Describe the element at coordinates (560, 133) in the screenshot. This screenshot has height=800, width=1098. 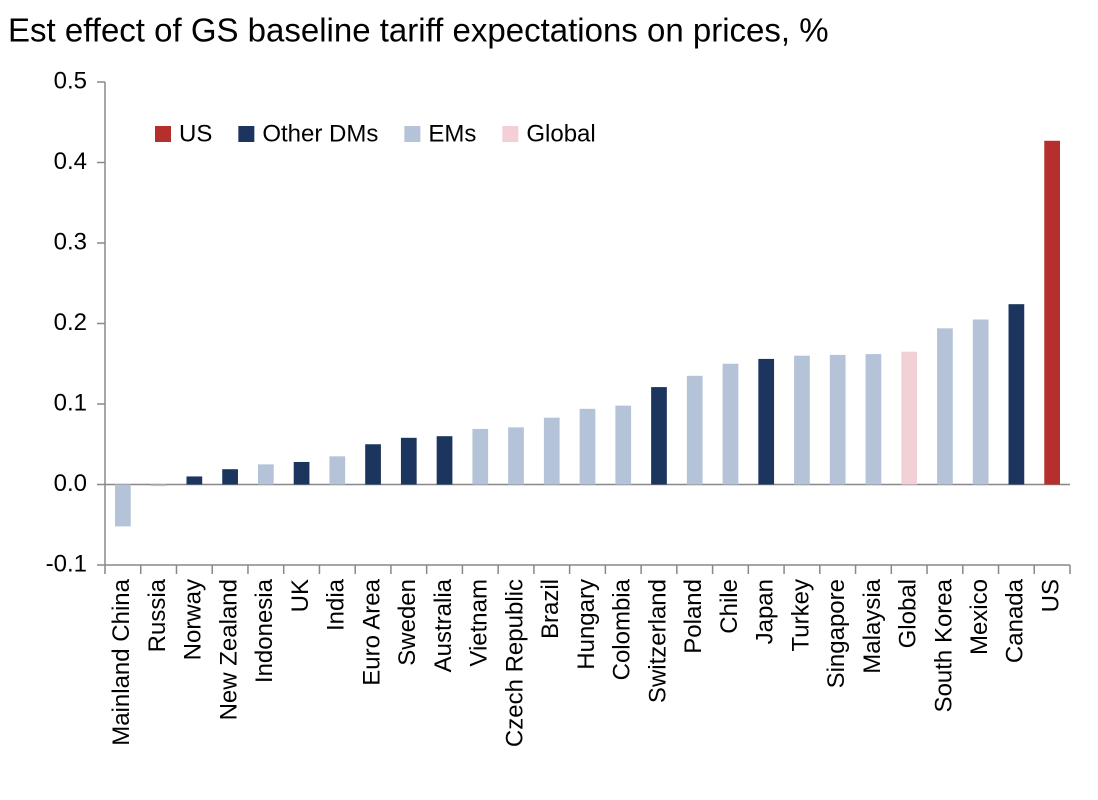
I see `legend-label: Global` at that location.